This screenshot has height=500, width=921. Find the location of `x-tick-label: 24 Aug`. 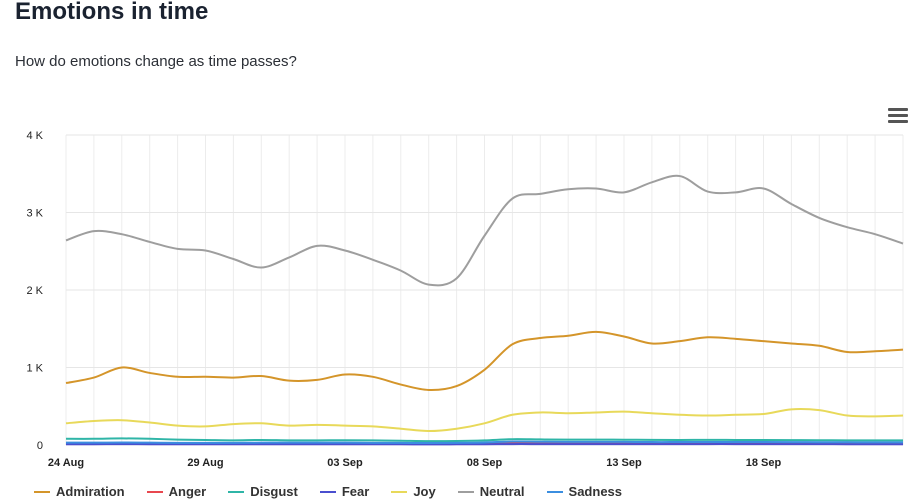

x-tick-label: 24 Aug is located at coordinates (66, 463).